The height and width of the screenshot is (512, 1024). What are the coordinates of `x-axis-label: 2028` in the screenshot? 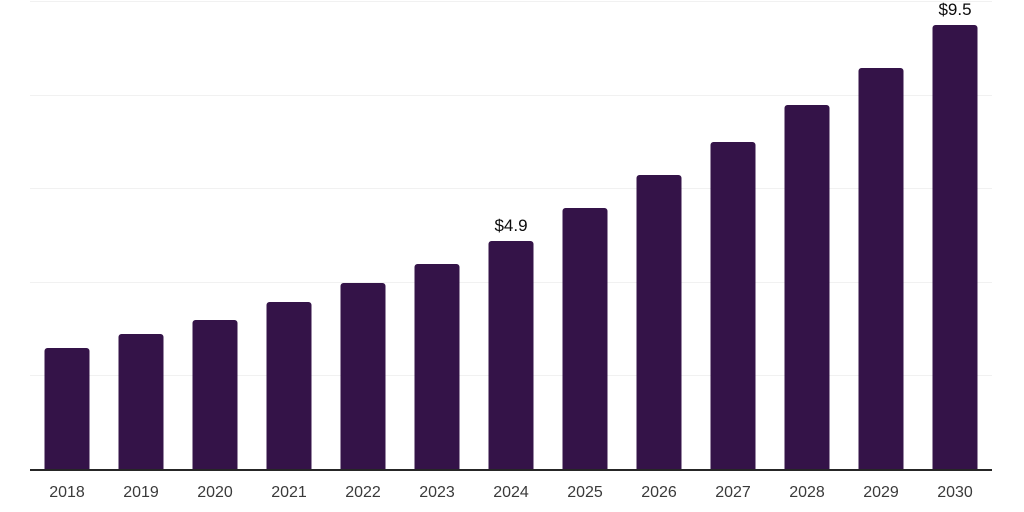 It's located at (807, 492).